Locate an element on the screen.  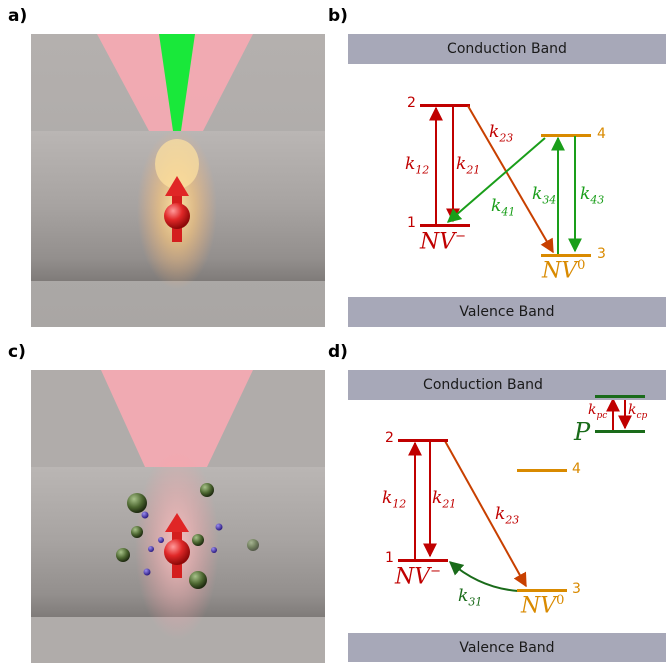
level-4-number: 4 is located at coordinates (601, 134).